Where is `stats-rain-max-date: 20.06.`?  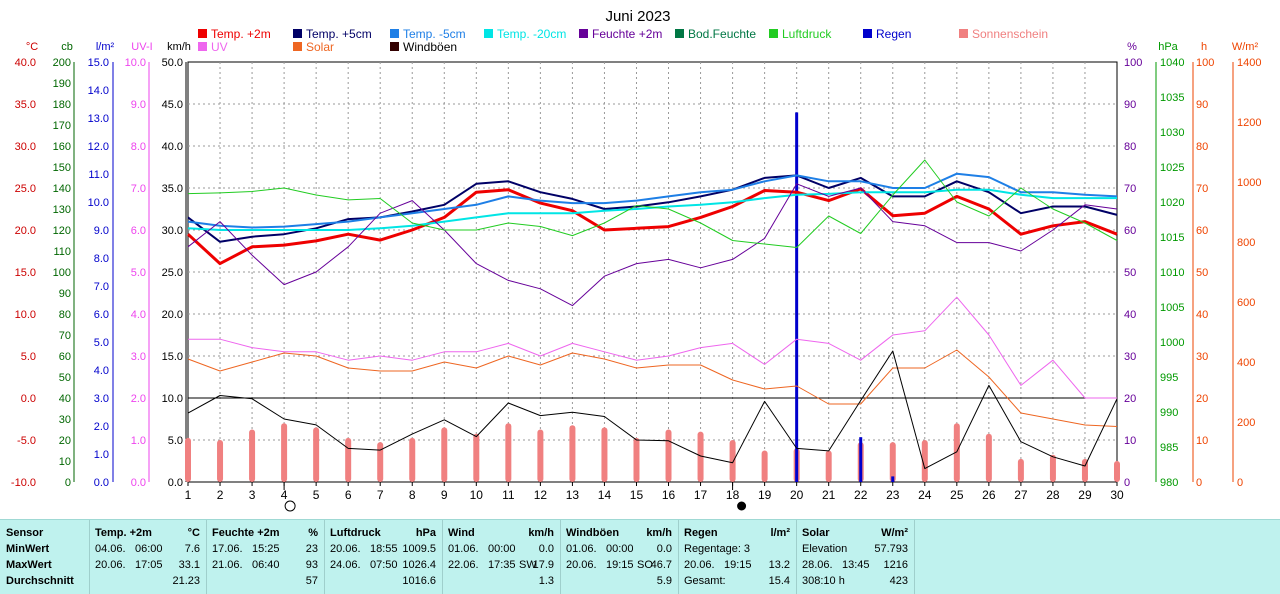 stats-rain-max-date: 20.06. is located at coordinates (699, 565).